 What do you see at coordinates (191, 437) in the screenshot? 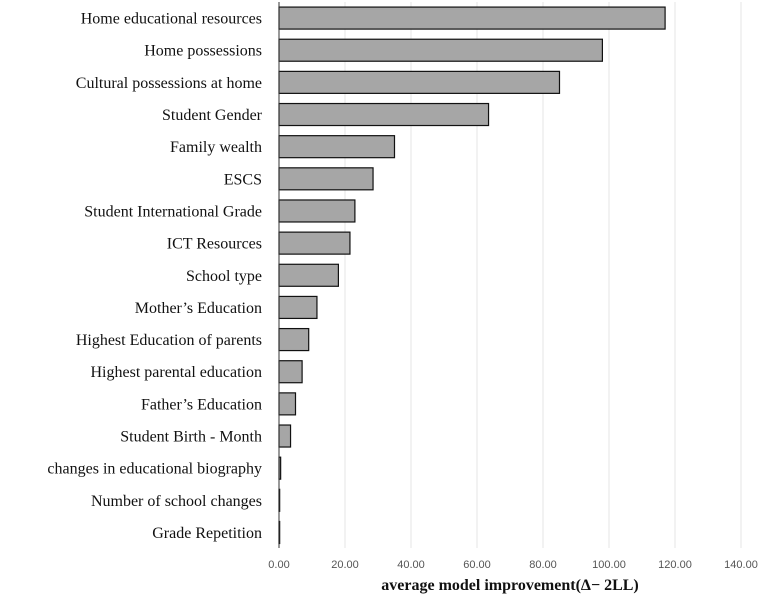
I see `category-label: Student Birth - Month` at bounding box center [191, 437].